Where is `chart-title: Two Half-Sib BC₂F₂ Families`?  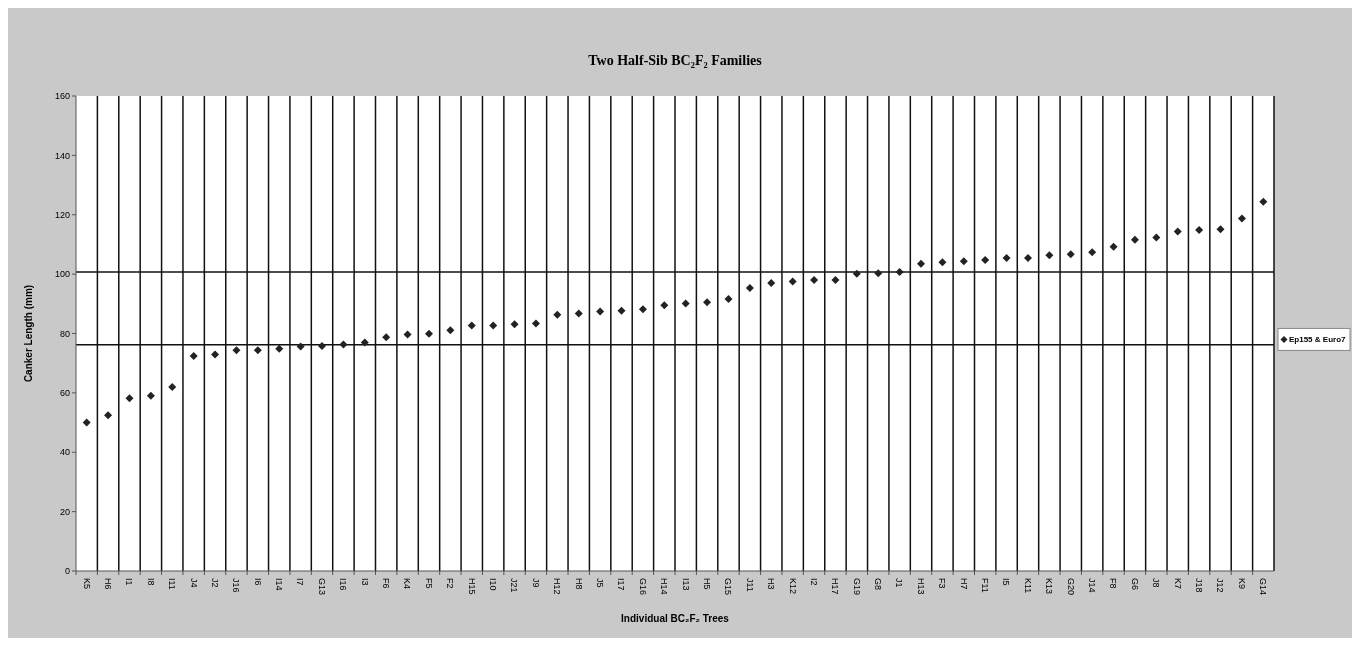
chart-title: Two Half-Sib BC₂F₂ Families is located at coordinates (675, 60).